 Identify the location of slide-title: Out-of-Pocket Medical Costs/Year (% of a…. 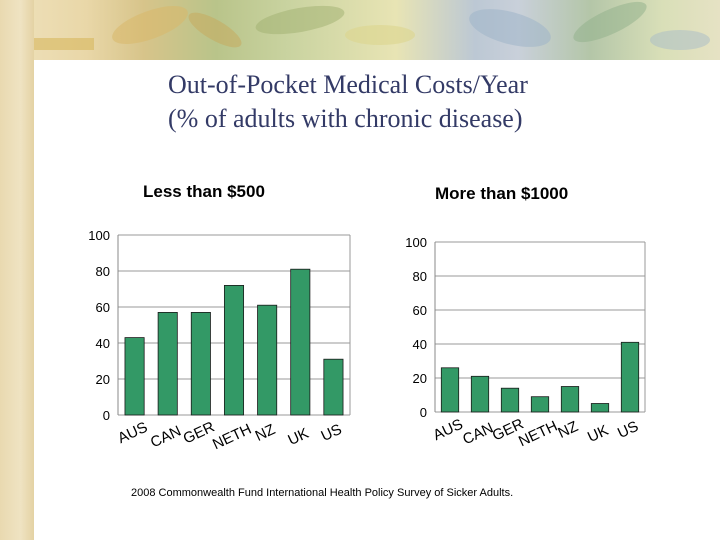
(428, 102).